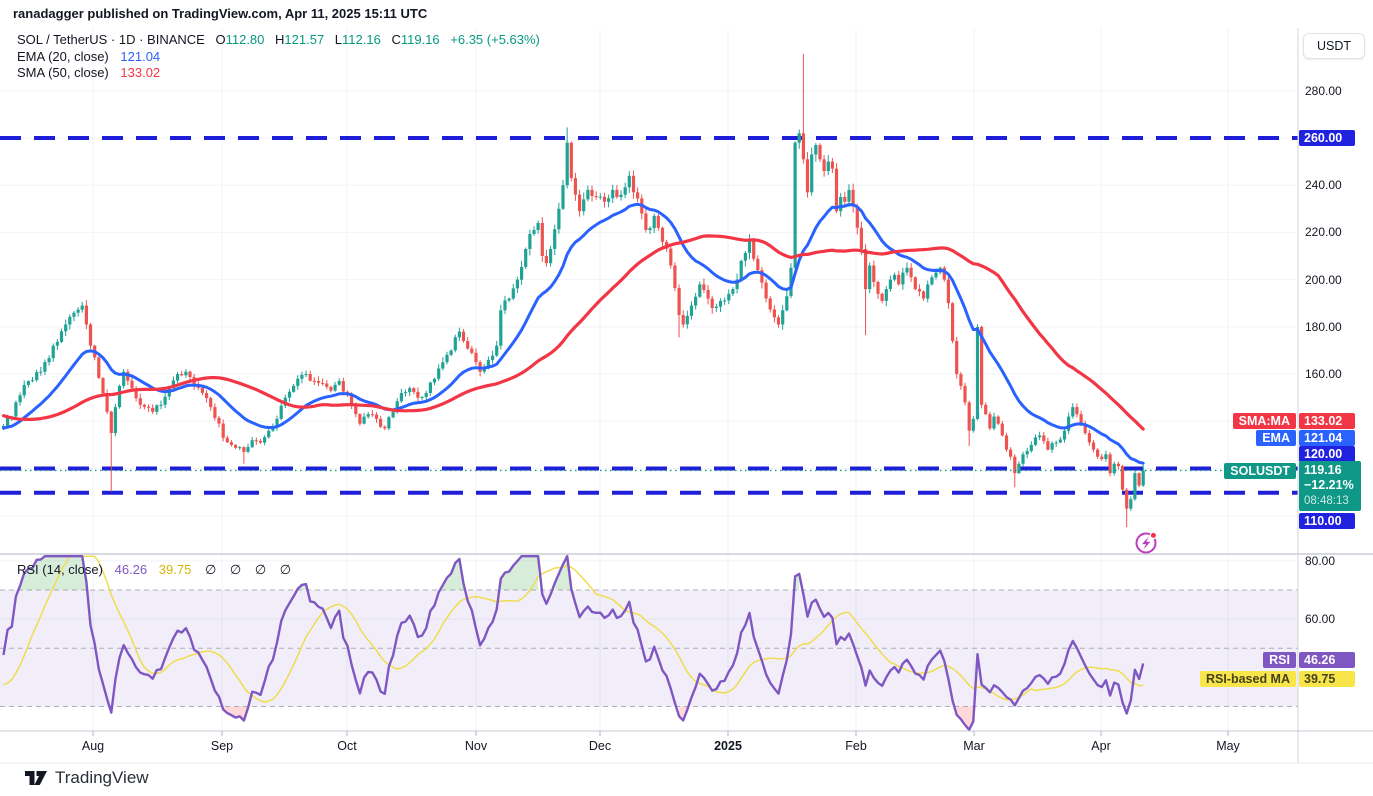  Describe the element at coordinates (1330, 486) in the screenshot. I see `symbol-price-label: 119.16 −12.21% 08:48:13` at that location.